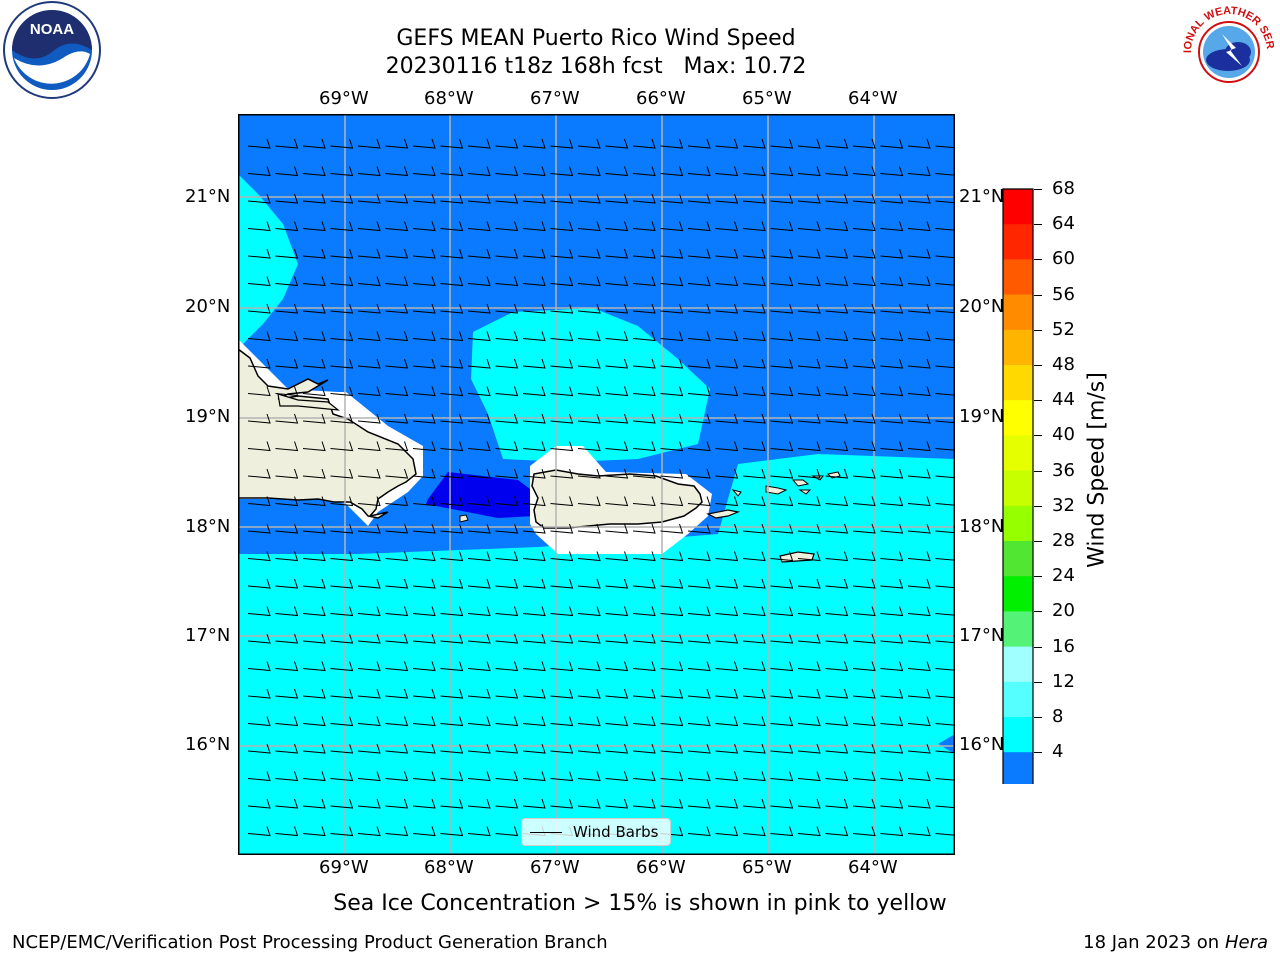  What do you see at coordinates (982, 744) in the screenshot?
I see `lat-tick-right: 16°N` at bounding box center [982, 744].